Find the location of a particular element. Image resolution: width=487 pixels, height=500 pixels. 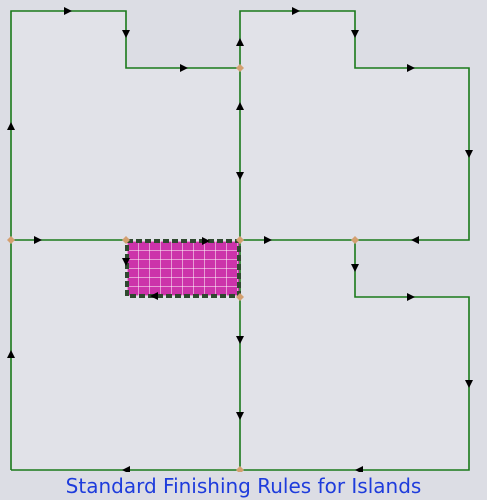

island-grid is located at coordinates (183, 268).